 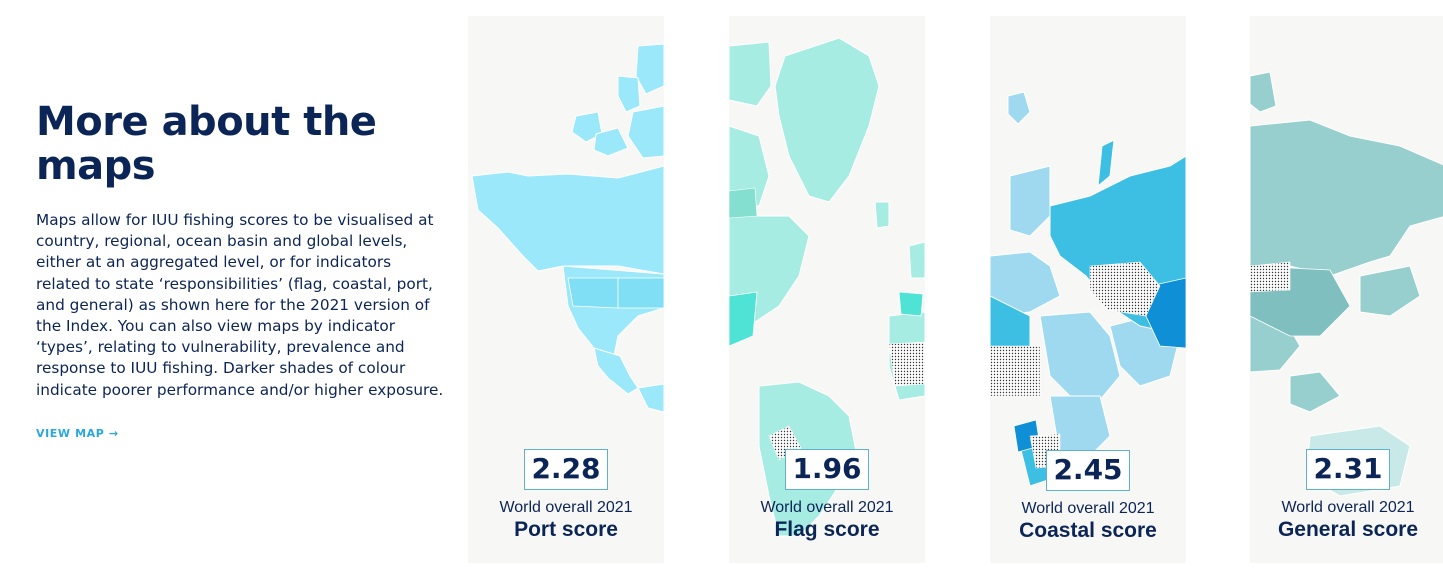 I want to click on port-score-caption: 2.28 World overall 2021 Port score, so click(x=566, y=495).